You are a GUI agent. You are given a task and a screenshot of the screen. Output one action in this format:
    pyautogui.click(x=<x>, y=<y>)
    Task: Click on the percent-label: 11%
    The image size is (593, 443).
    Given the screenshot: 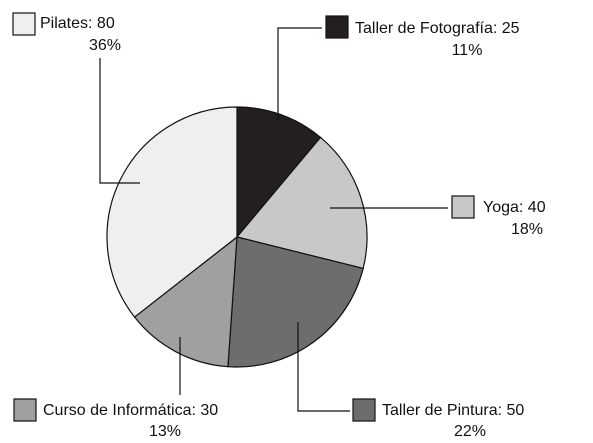 What is the action you would take?
    pyautogui.click(x=467, y=50)
    